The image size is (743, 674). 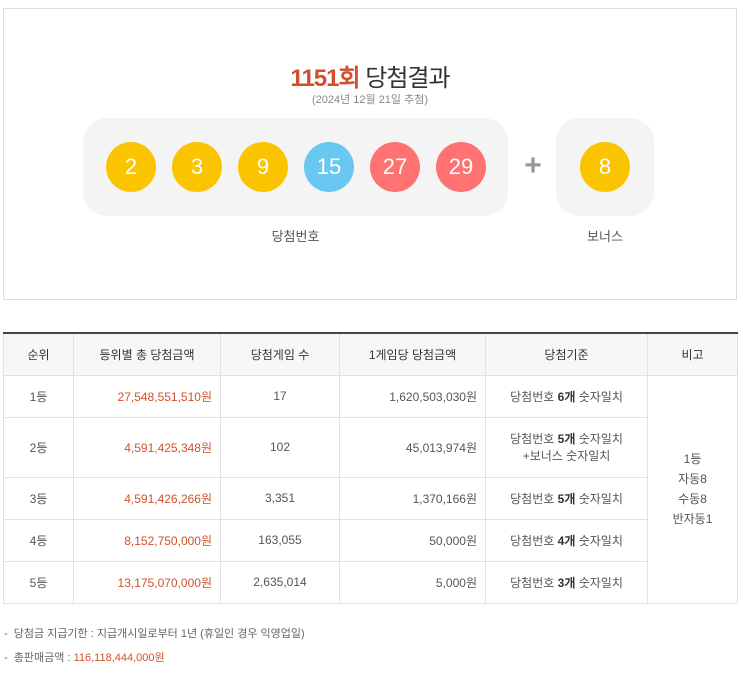 I want to click on rank-cell: 5등, so click(x=38, y=582).